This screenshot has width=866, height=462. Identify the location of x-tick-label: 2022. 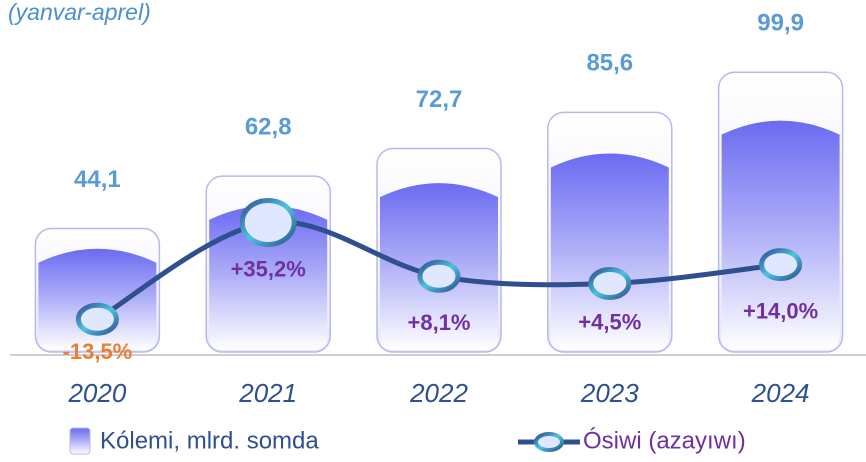
(438, 393).